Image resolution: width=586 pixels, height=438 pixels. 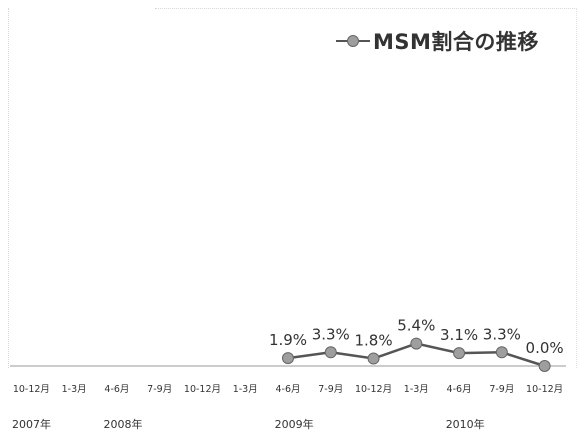 I want to click on year-labels: 2007年 2008年 2009年 2010年, so click(x=248, y=424).